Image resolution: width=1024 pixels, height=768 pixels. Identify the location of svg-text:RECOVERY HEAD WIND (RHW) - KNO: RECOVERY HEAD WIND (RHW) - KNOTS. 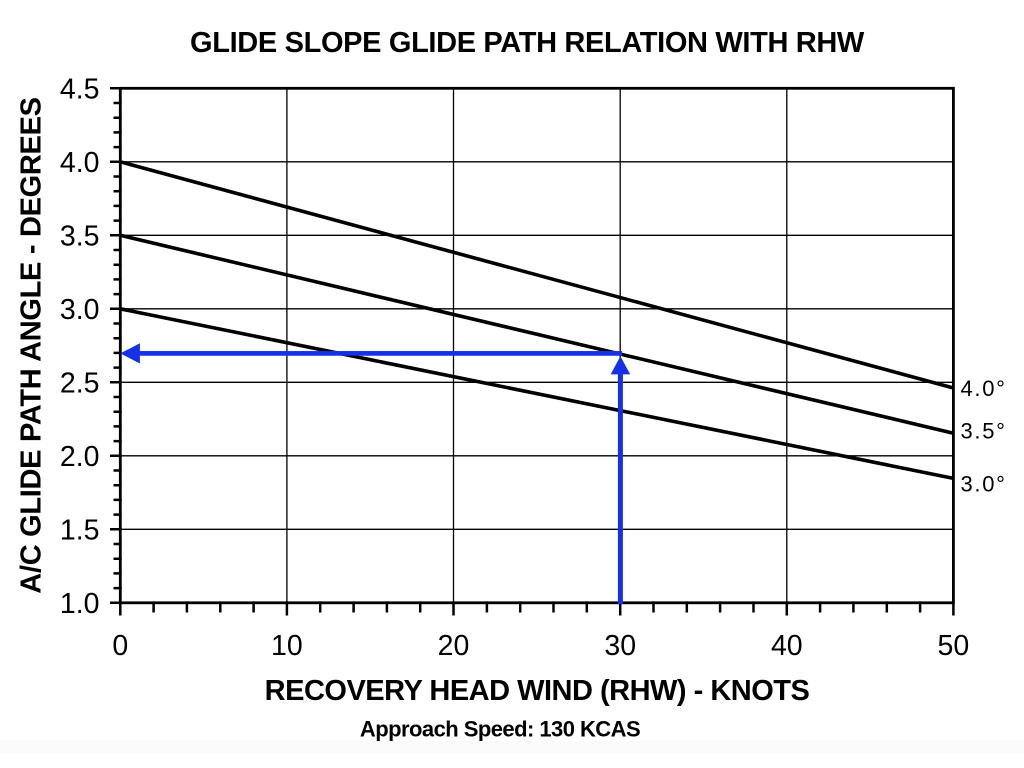
(537, 691).